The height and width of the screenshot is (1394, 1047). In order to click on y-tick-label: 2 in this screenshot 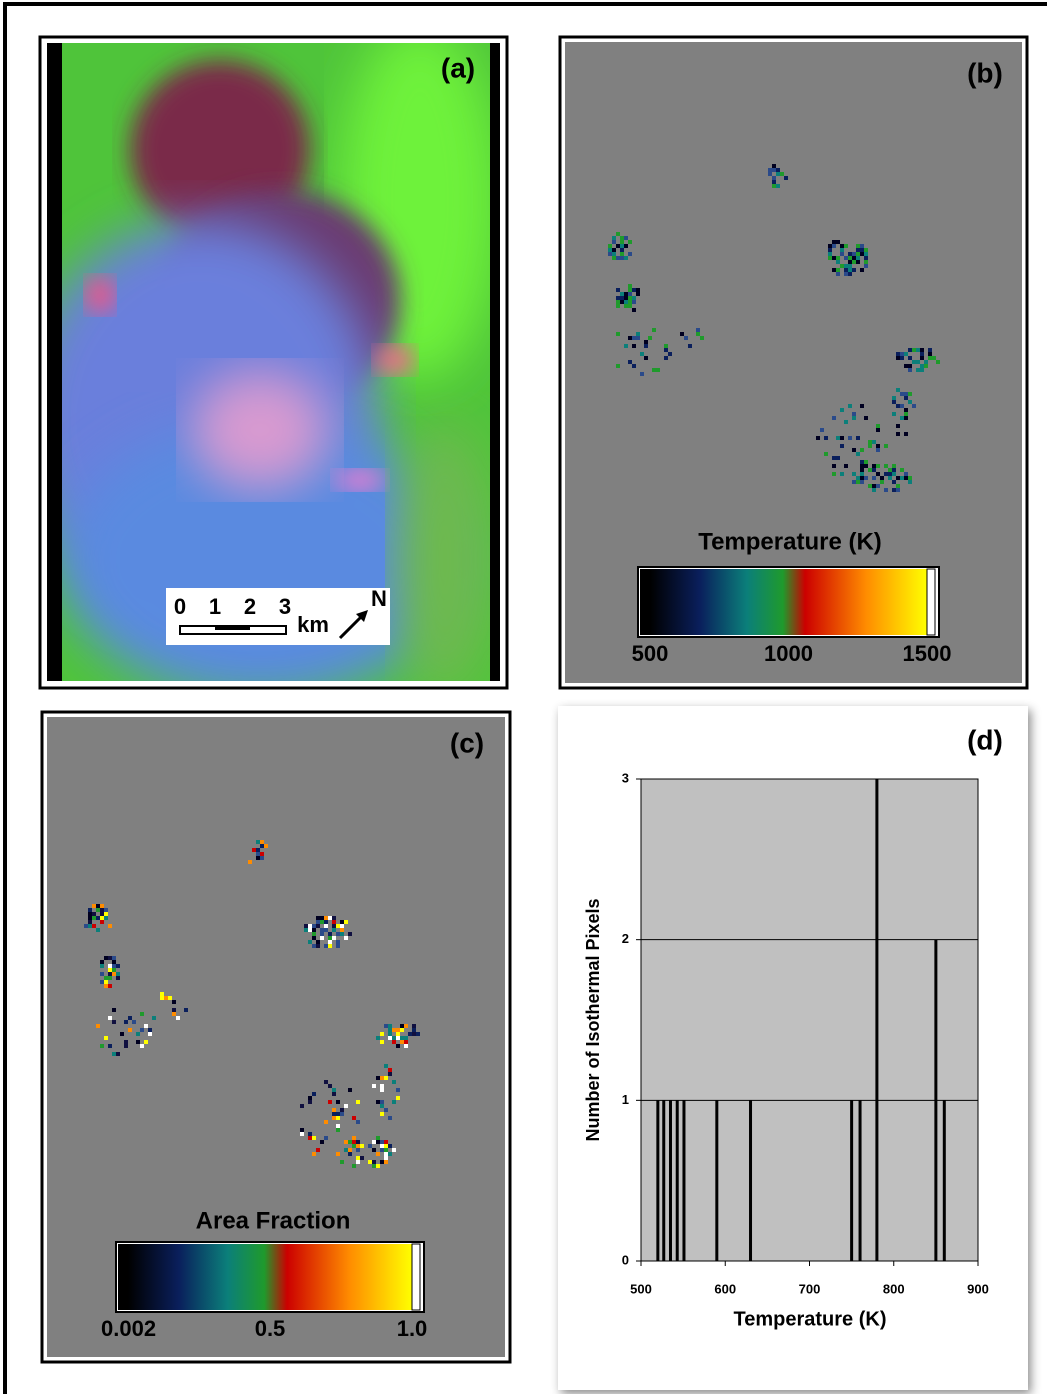, I will do `click(625, 938)`.